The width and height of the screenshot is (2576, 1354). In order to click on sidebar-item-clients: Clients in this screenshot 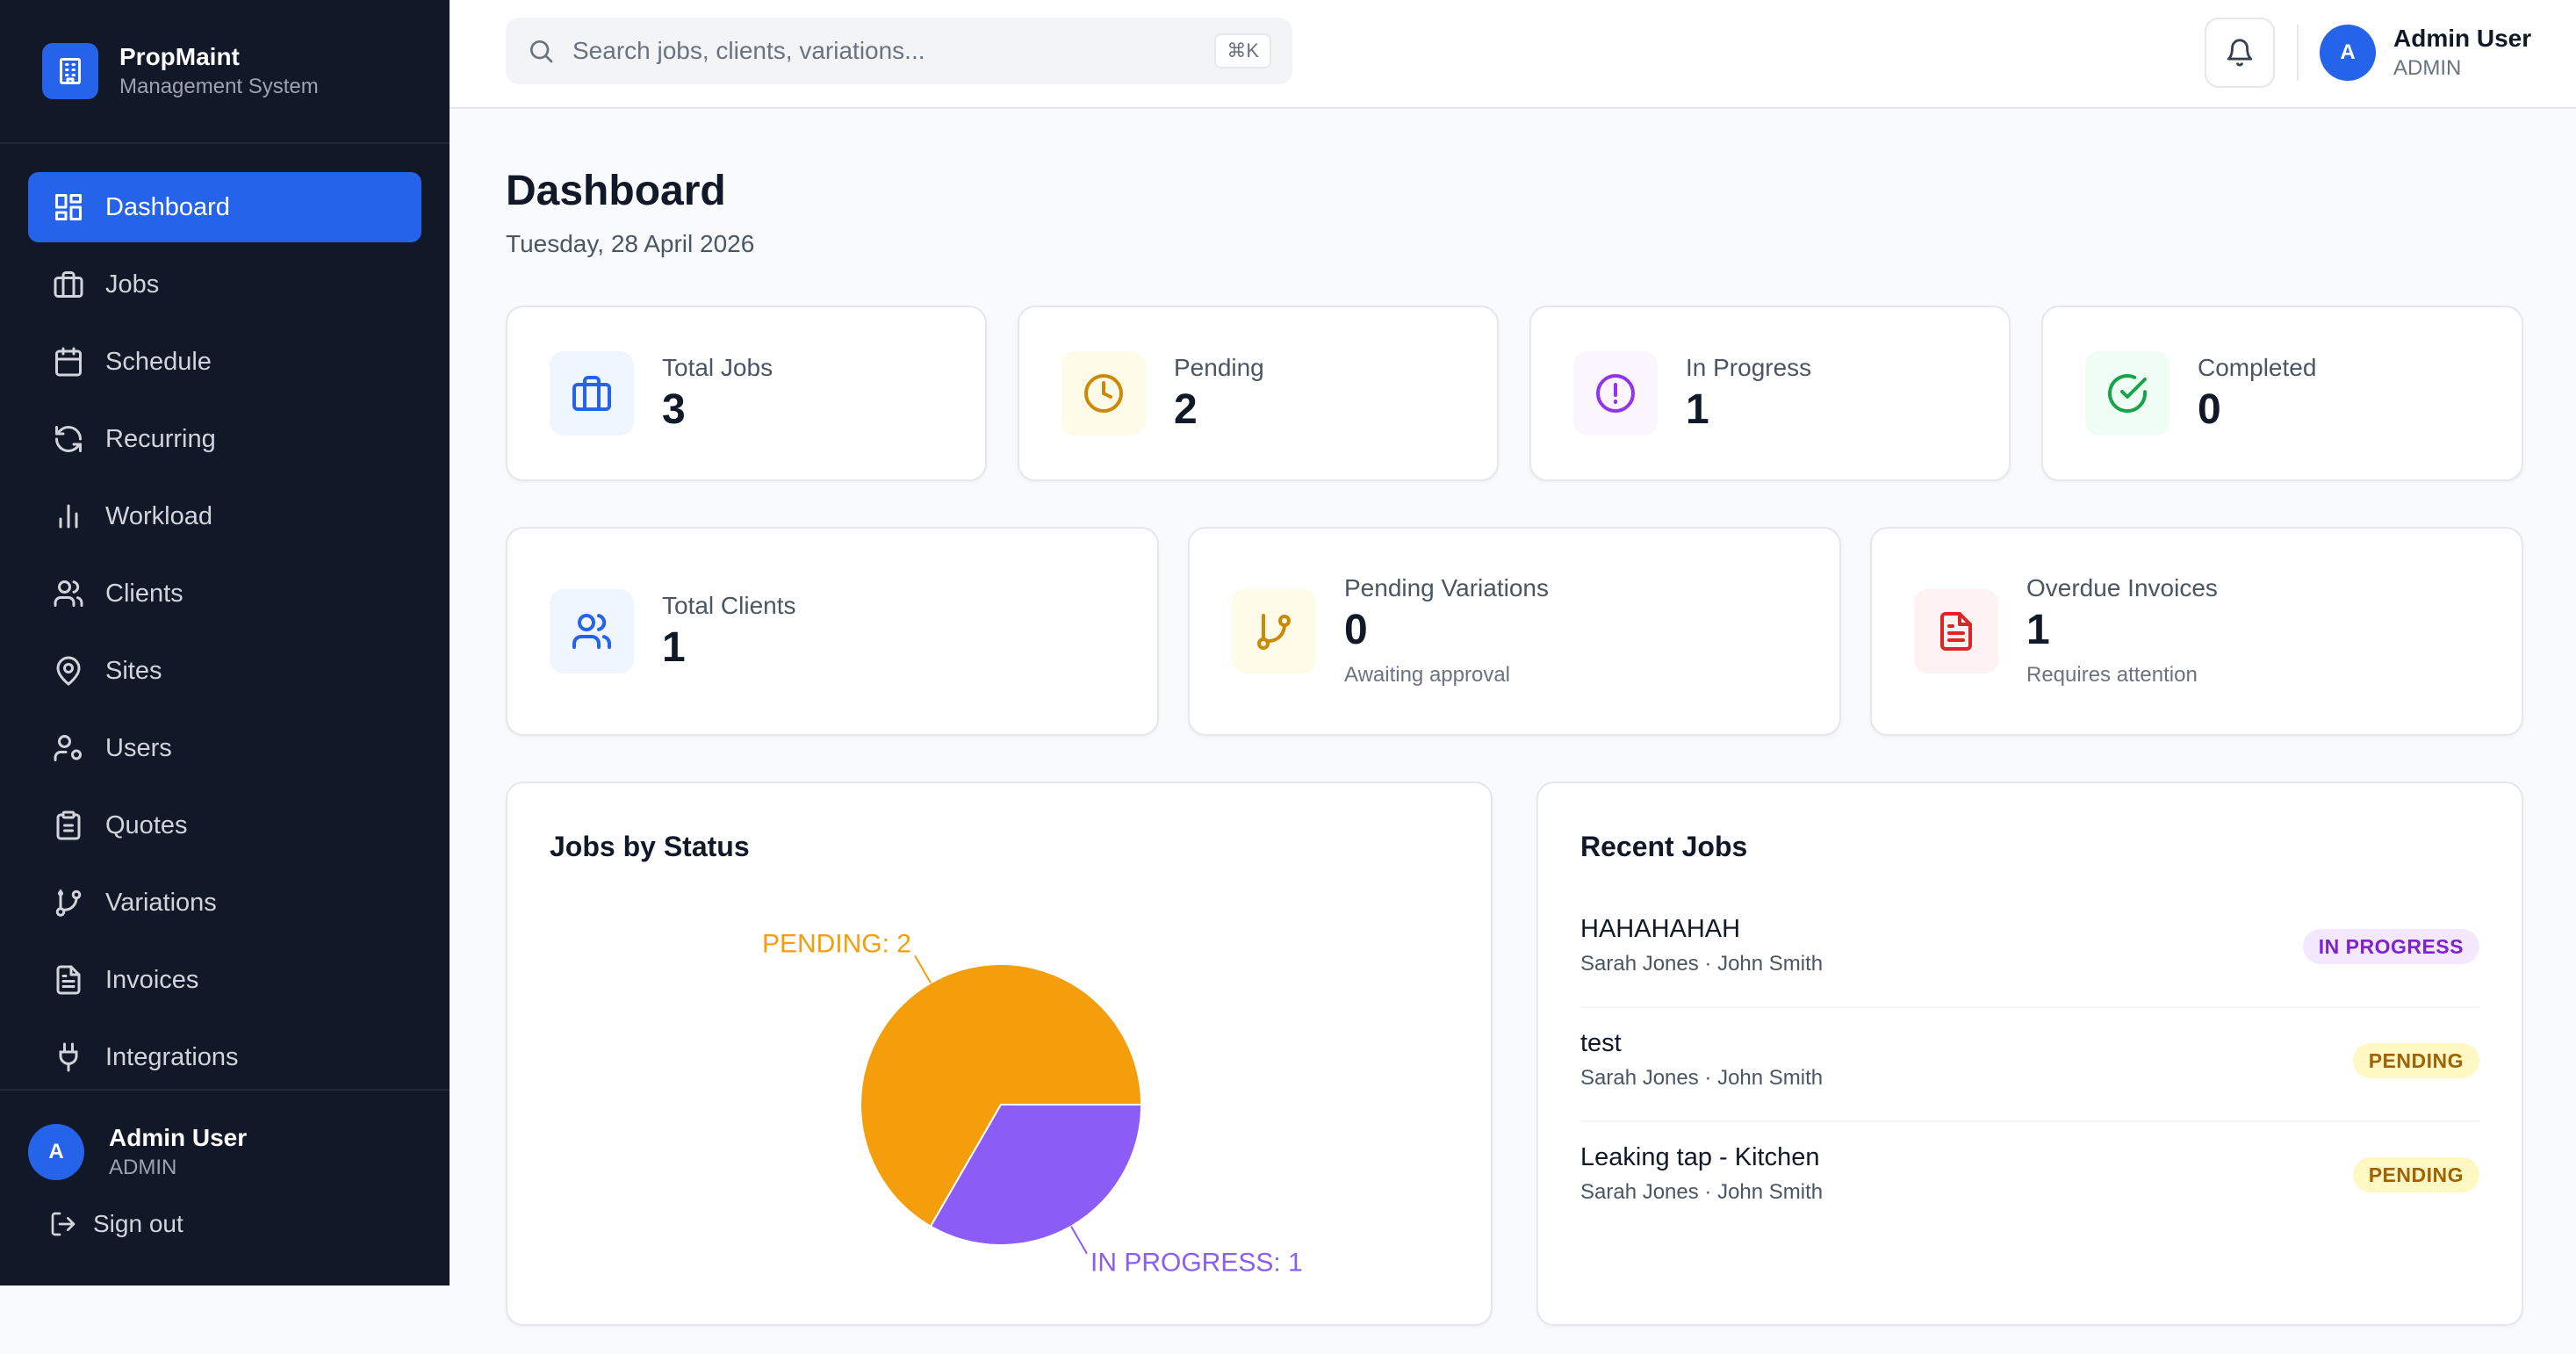, I will do `click(224, 593)`.